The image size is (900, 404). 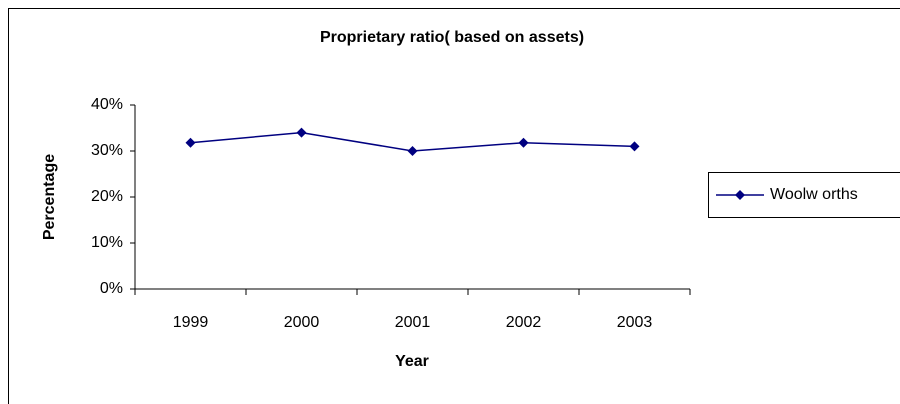 I want to click on x-tick-label: 1999, so click(x=191, y=322).